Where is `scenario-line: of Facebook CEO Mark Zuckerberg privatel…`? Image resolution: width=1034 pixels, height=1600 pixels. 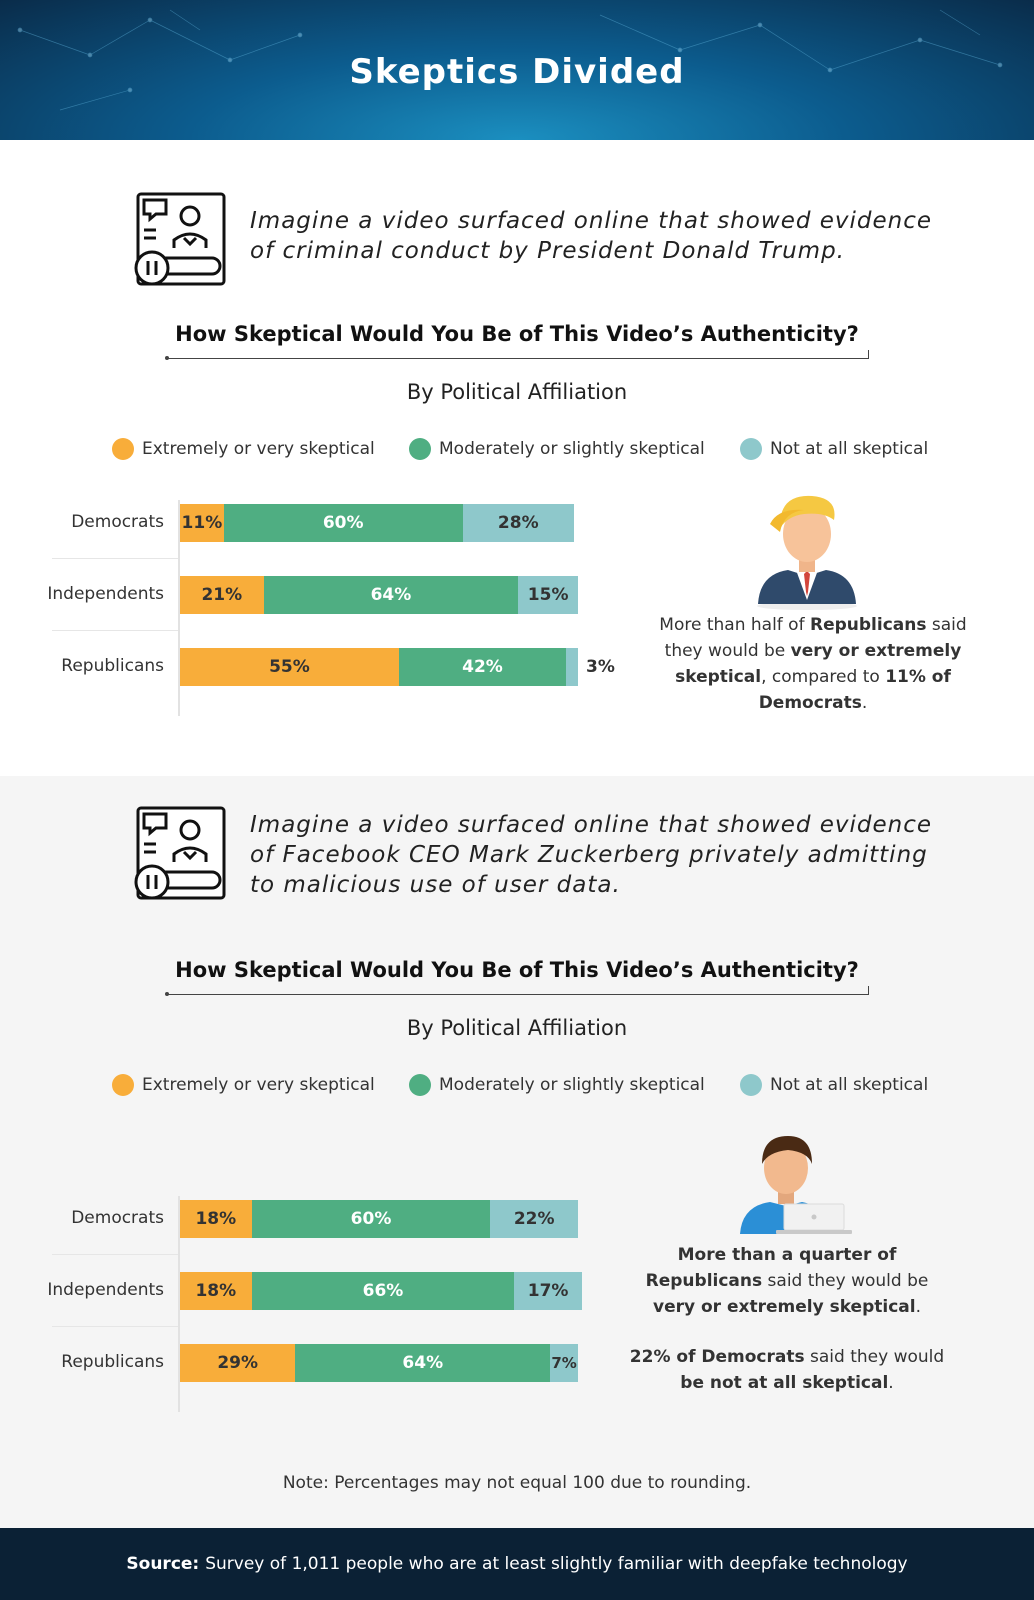 scenario-line: of Facebook CEO Mark Zuckerberg privatel… is located at coordinates (589, 855).